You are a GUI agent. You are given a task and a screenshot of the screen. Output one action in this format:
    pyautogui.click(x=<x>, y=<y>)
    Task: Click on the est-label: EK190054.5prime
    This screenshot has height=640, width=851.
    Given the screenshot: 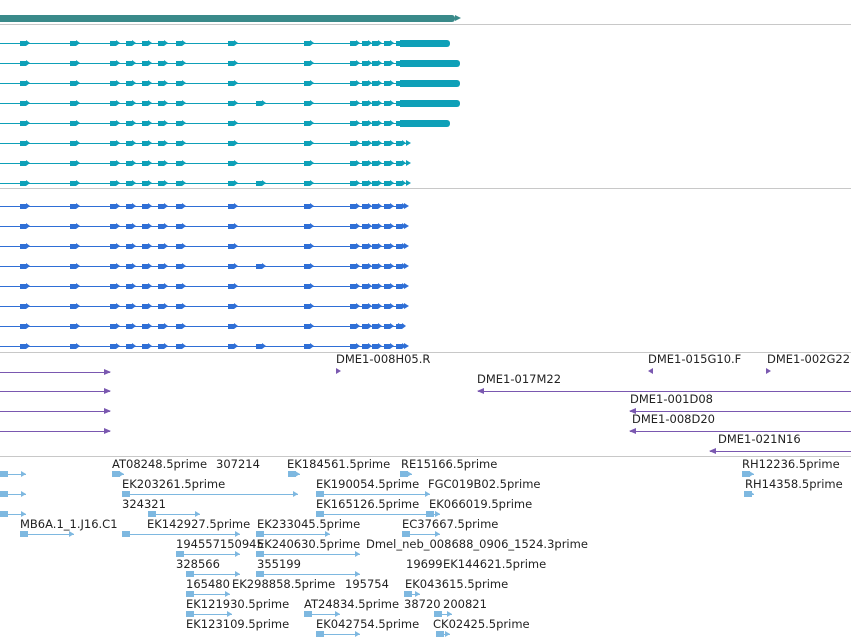 What is the action you would take?
    pyautogui.click(x=368, y=484)
    